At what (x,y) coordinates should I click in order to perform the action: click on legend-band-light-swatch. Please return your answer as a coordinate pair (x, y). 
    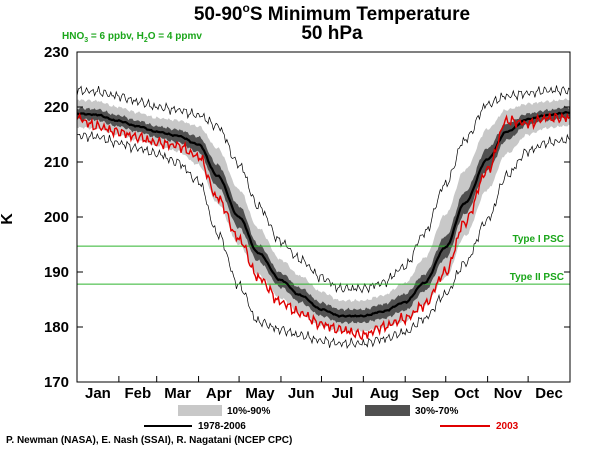
    Looking at the image, I should click on (200, 410).